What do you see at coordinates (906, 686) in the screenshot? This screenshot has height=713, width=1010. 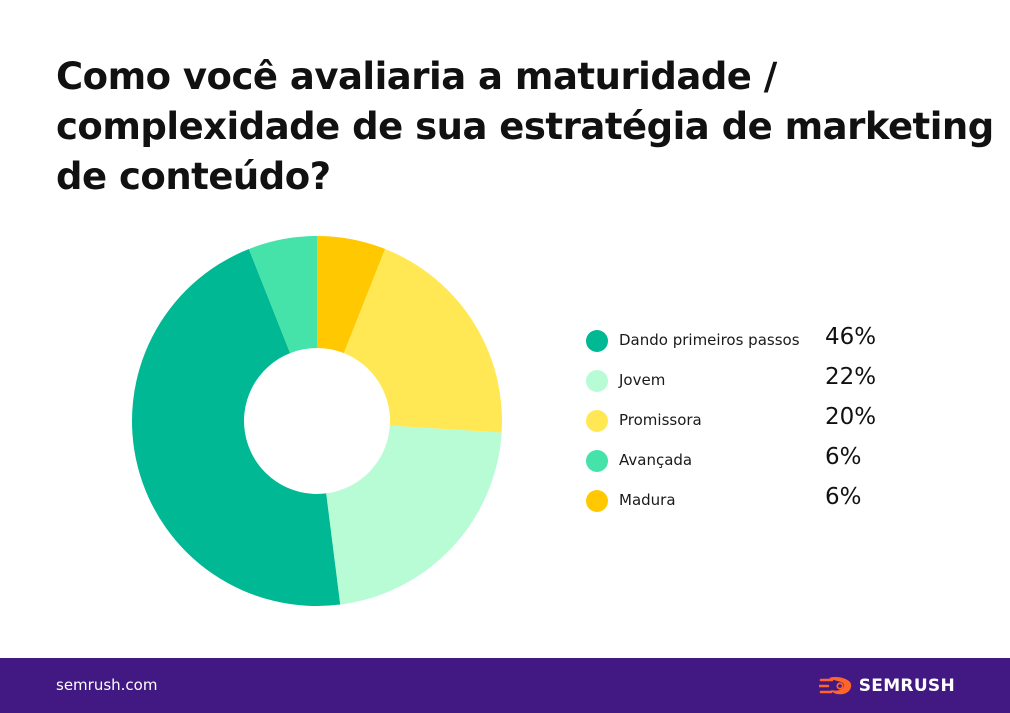 I see `brand-name: SEMRUSH` at bounding box center [906, 686].